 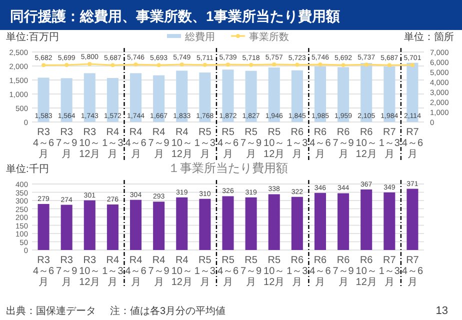 I want to click on chart-title: 同行援護：総費用、事業所数、1事業所当たり費用額, so click(x=175, y=16).